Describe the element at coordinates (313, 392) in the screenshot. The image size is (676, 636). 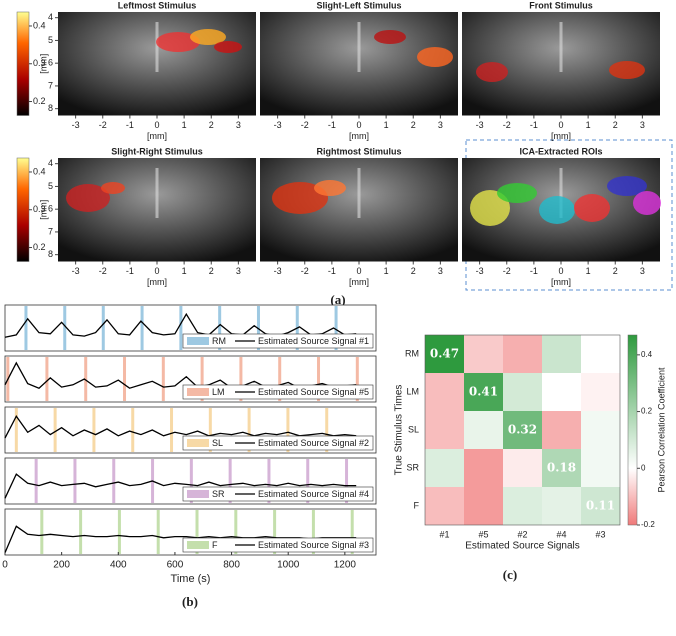
I see `legend-label: Estimated Source Signal #5` at that location.